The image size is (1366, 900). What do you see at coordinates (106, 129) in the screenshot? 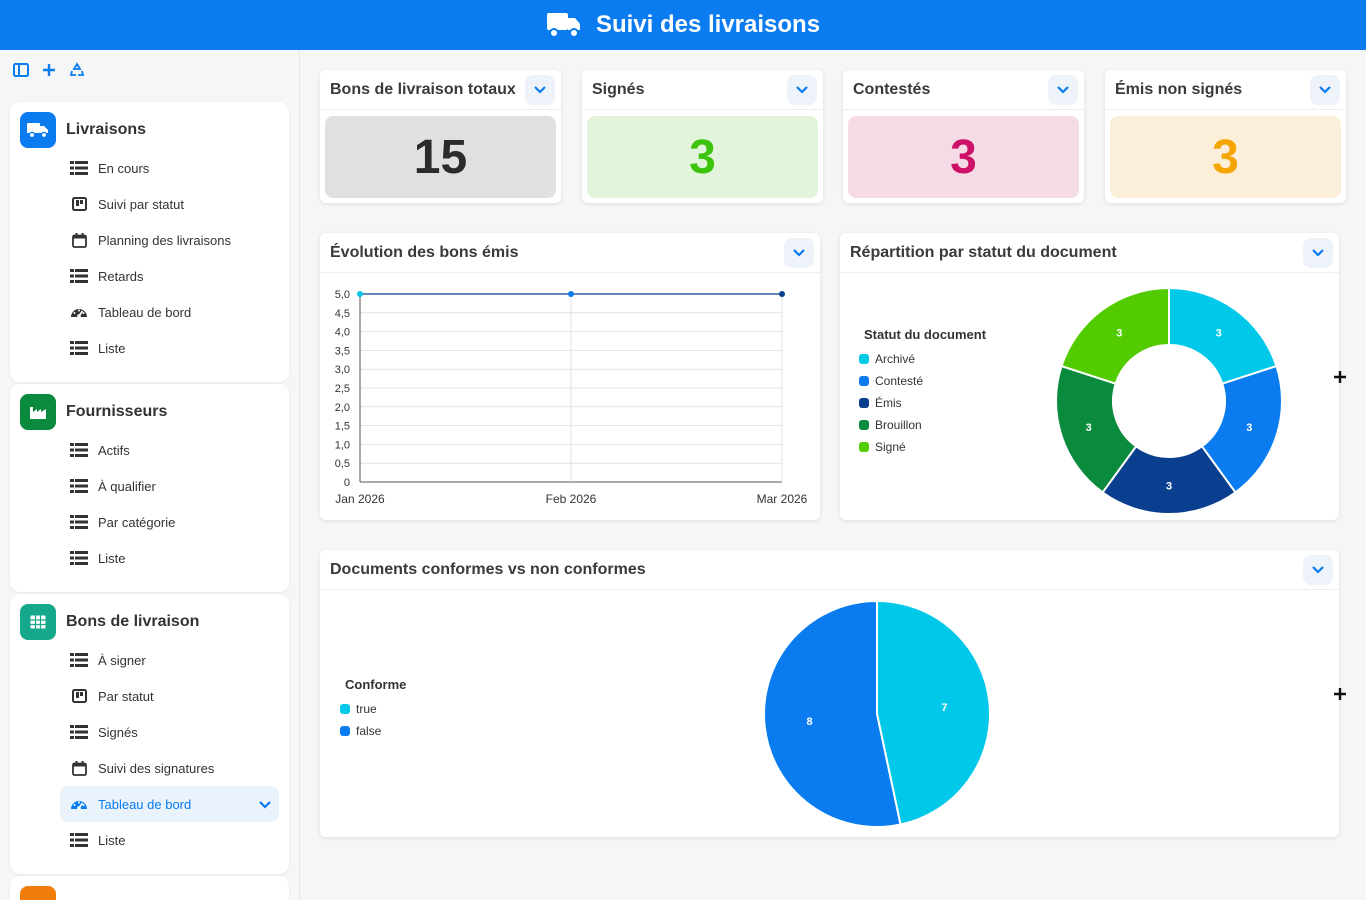
I see `nav-group-title: Livraisons` at bounding box center [106, 129].